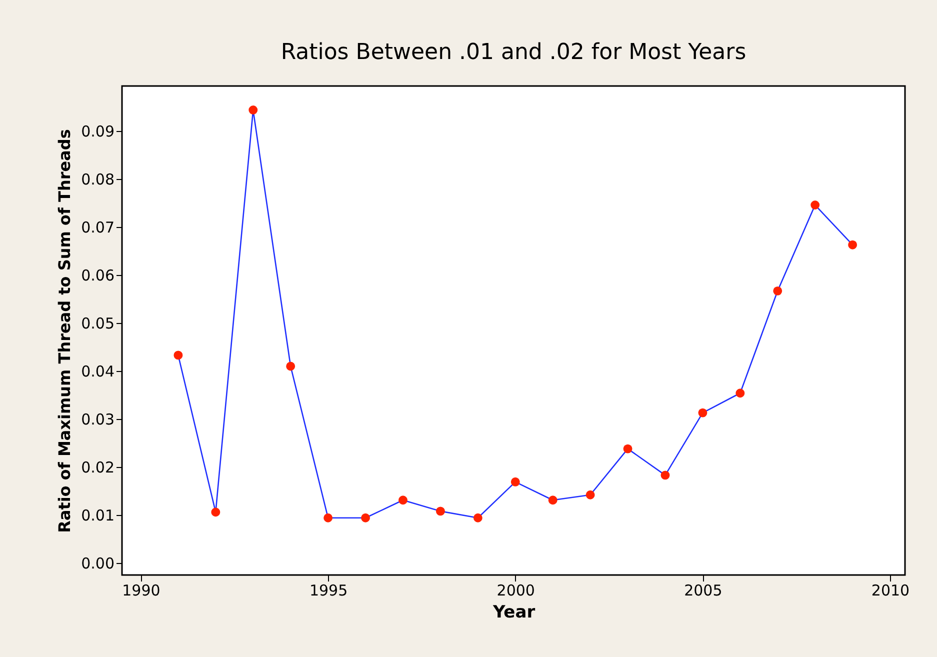 This screenshot has height=657, width=937. I want to click on y-tick-label: 0.03, so click(97, 419).